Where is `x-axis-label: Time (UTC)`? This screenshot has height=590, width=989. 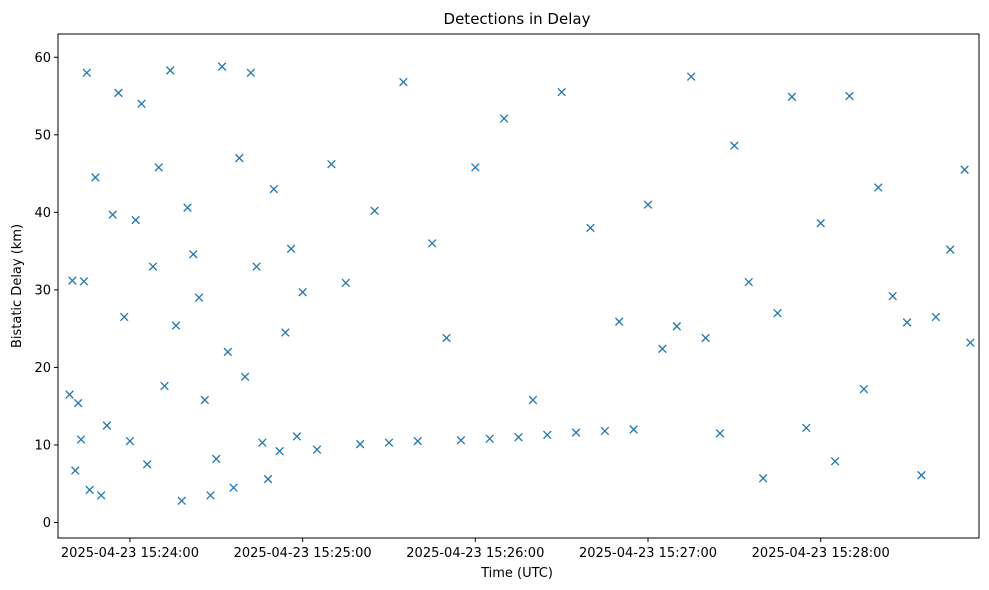 x-axis-label: Time (UTC) is located at coordinates (516, 573).